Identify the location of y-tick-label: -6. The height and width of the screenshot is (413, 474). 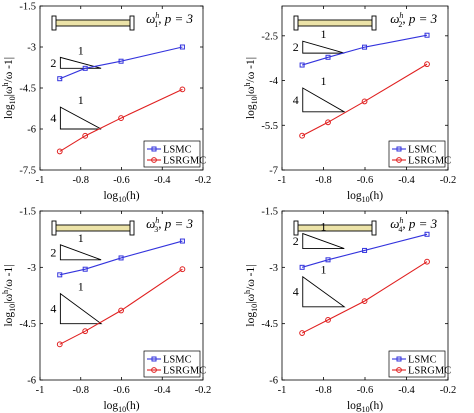
(31, 130).